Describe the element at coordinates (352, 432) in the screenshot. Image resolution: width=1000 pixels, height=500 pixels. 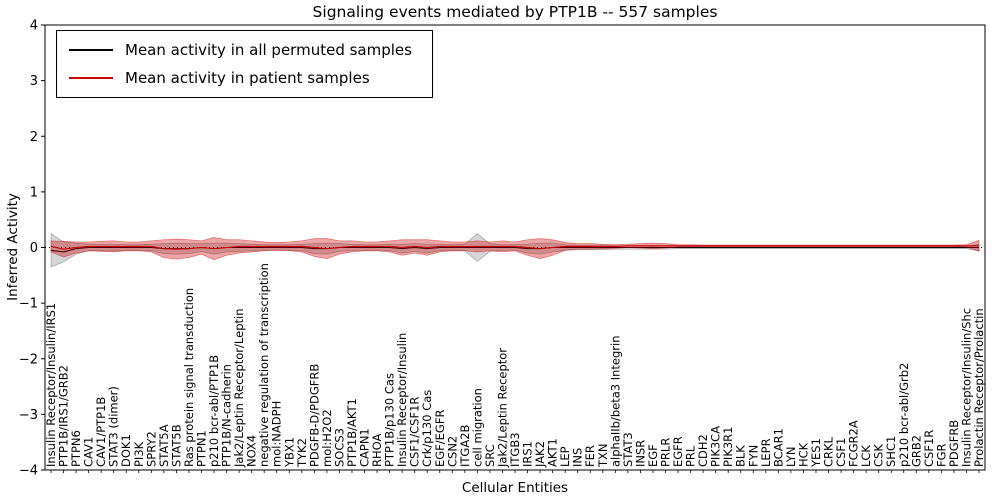
I see `x-tick-label: PTP1B/AKT1` at that location.